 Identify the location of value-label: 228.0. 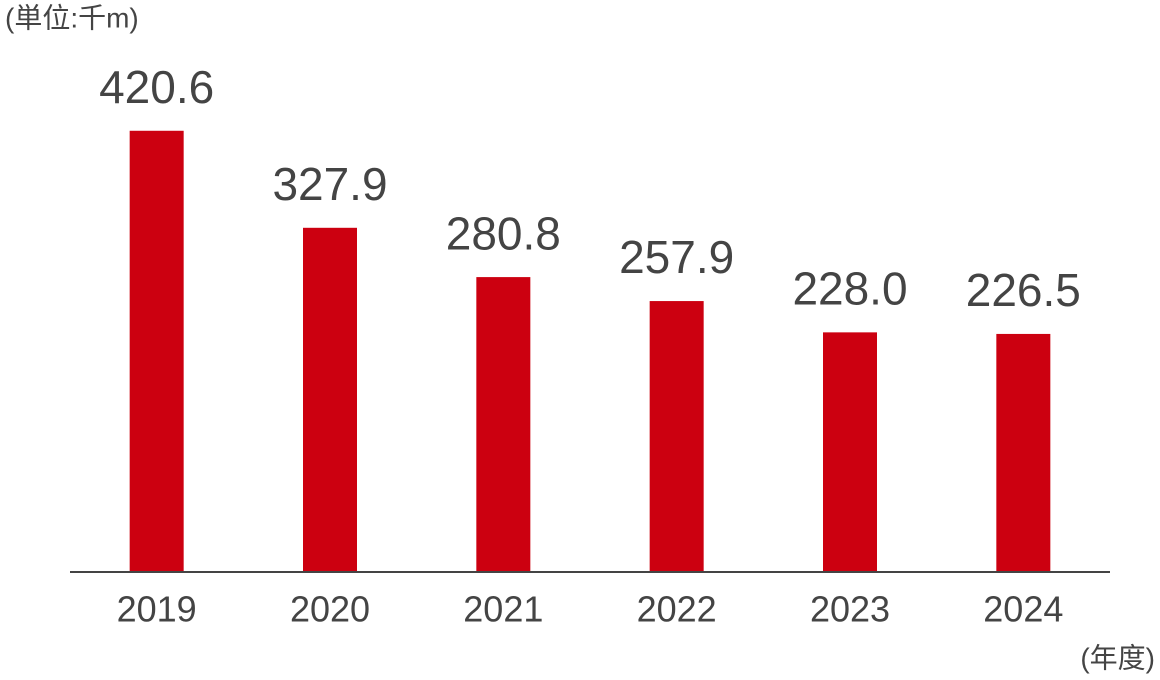
(849, 289).